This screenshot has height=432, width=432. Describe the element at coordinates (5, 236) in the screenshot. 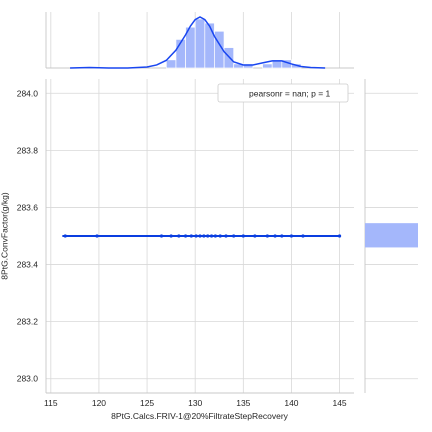

I see `y-axis-label: 8PtG.ConvFactor(g/kg)` at that location.